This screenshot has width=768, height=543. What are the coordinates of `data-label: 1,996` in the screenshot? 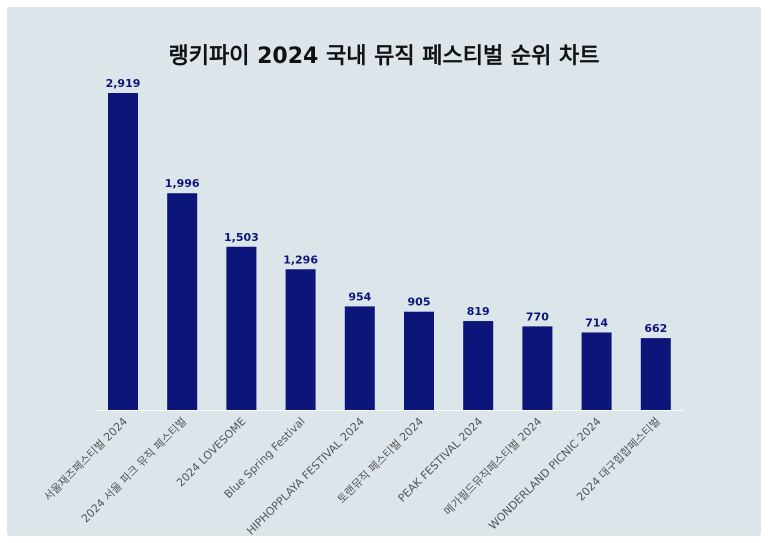 It's located at (182, 183).